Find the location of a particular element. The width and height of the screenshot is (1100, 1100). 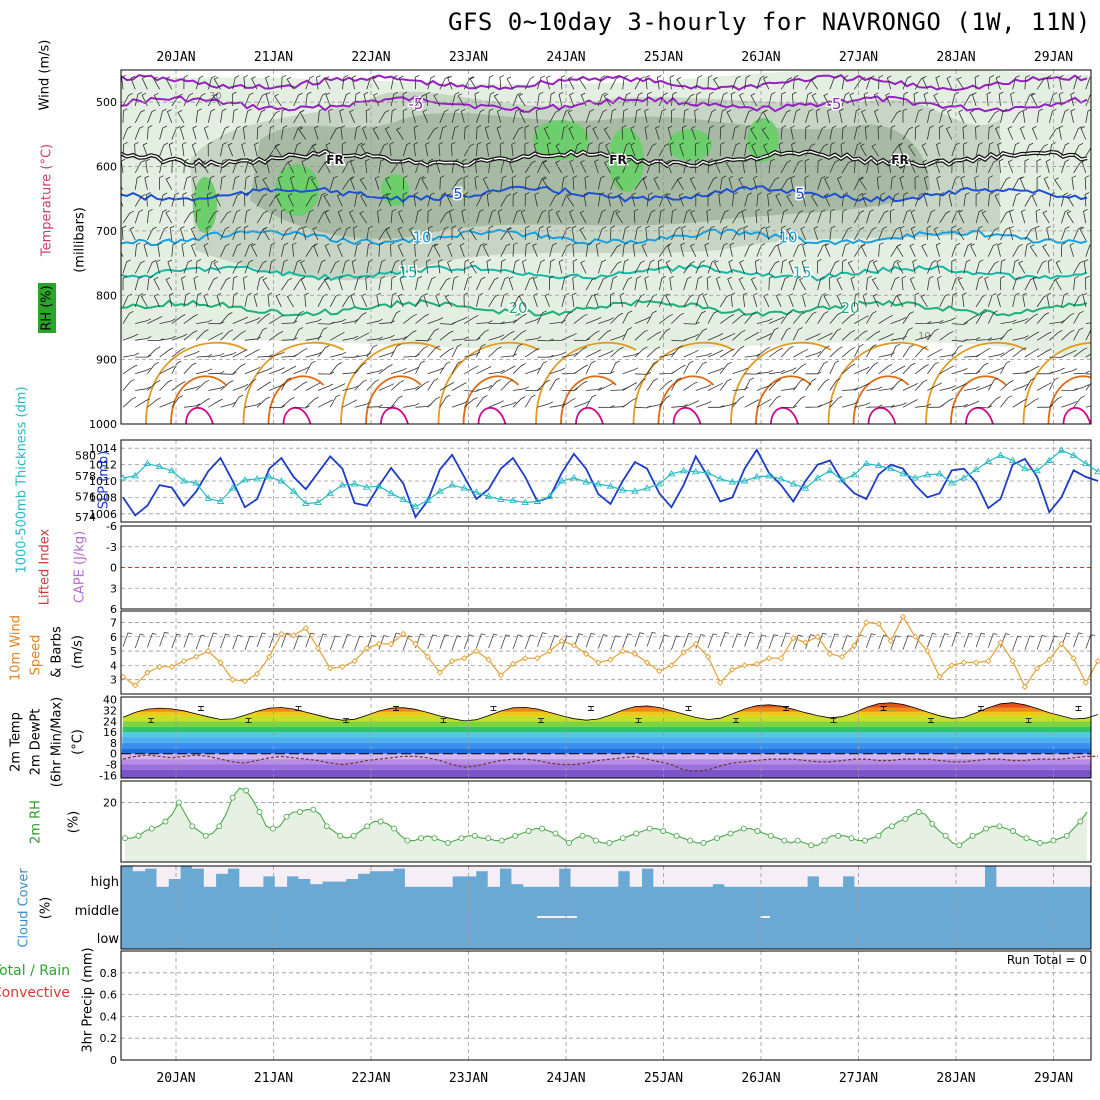

rh2m-point is located at coordinates (703, 842).